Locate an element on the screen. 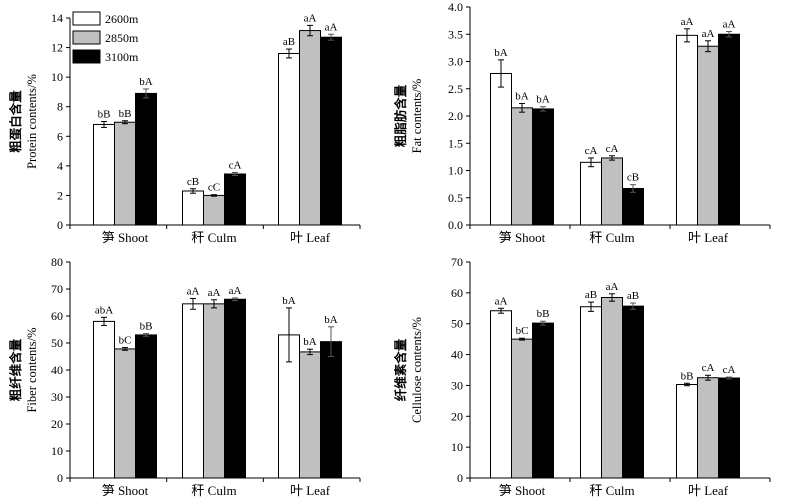 The width and height of the screenshot is (800, 501). y-tick-label: 12 is located at coordinates (57, 48).